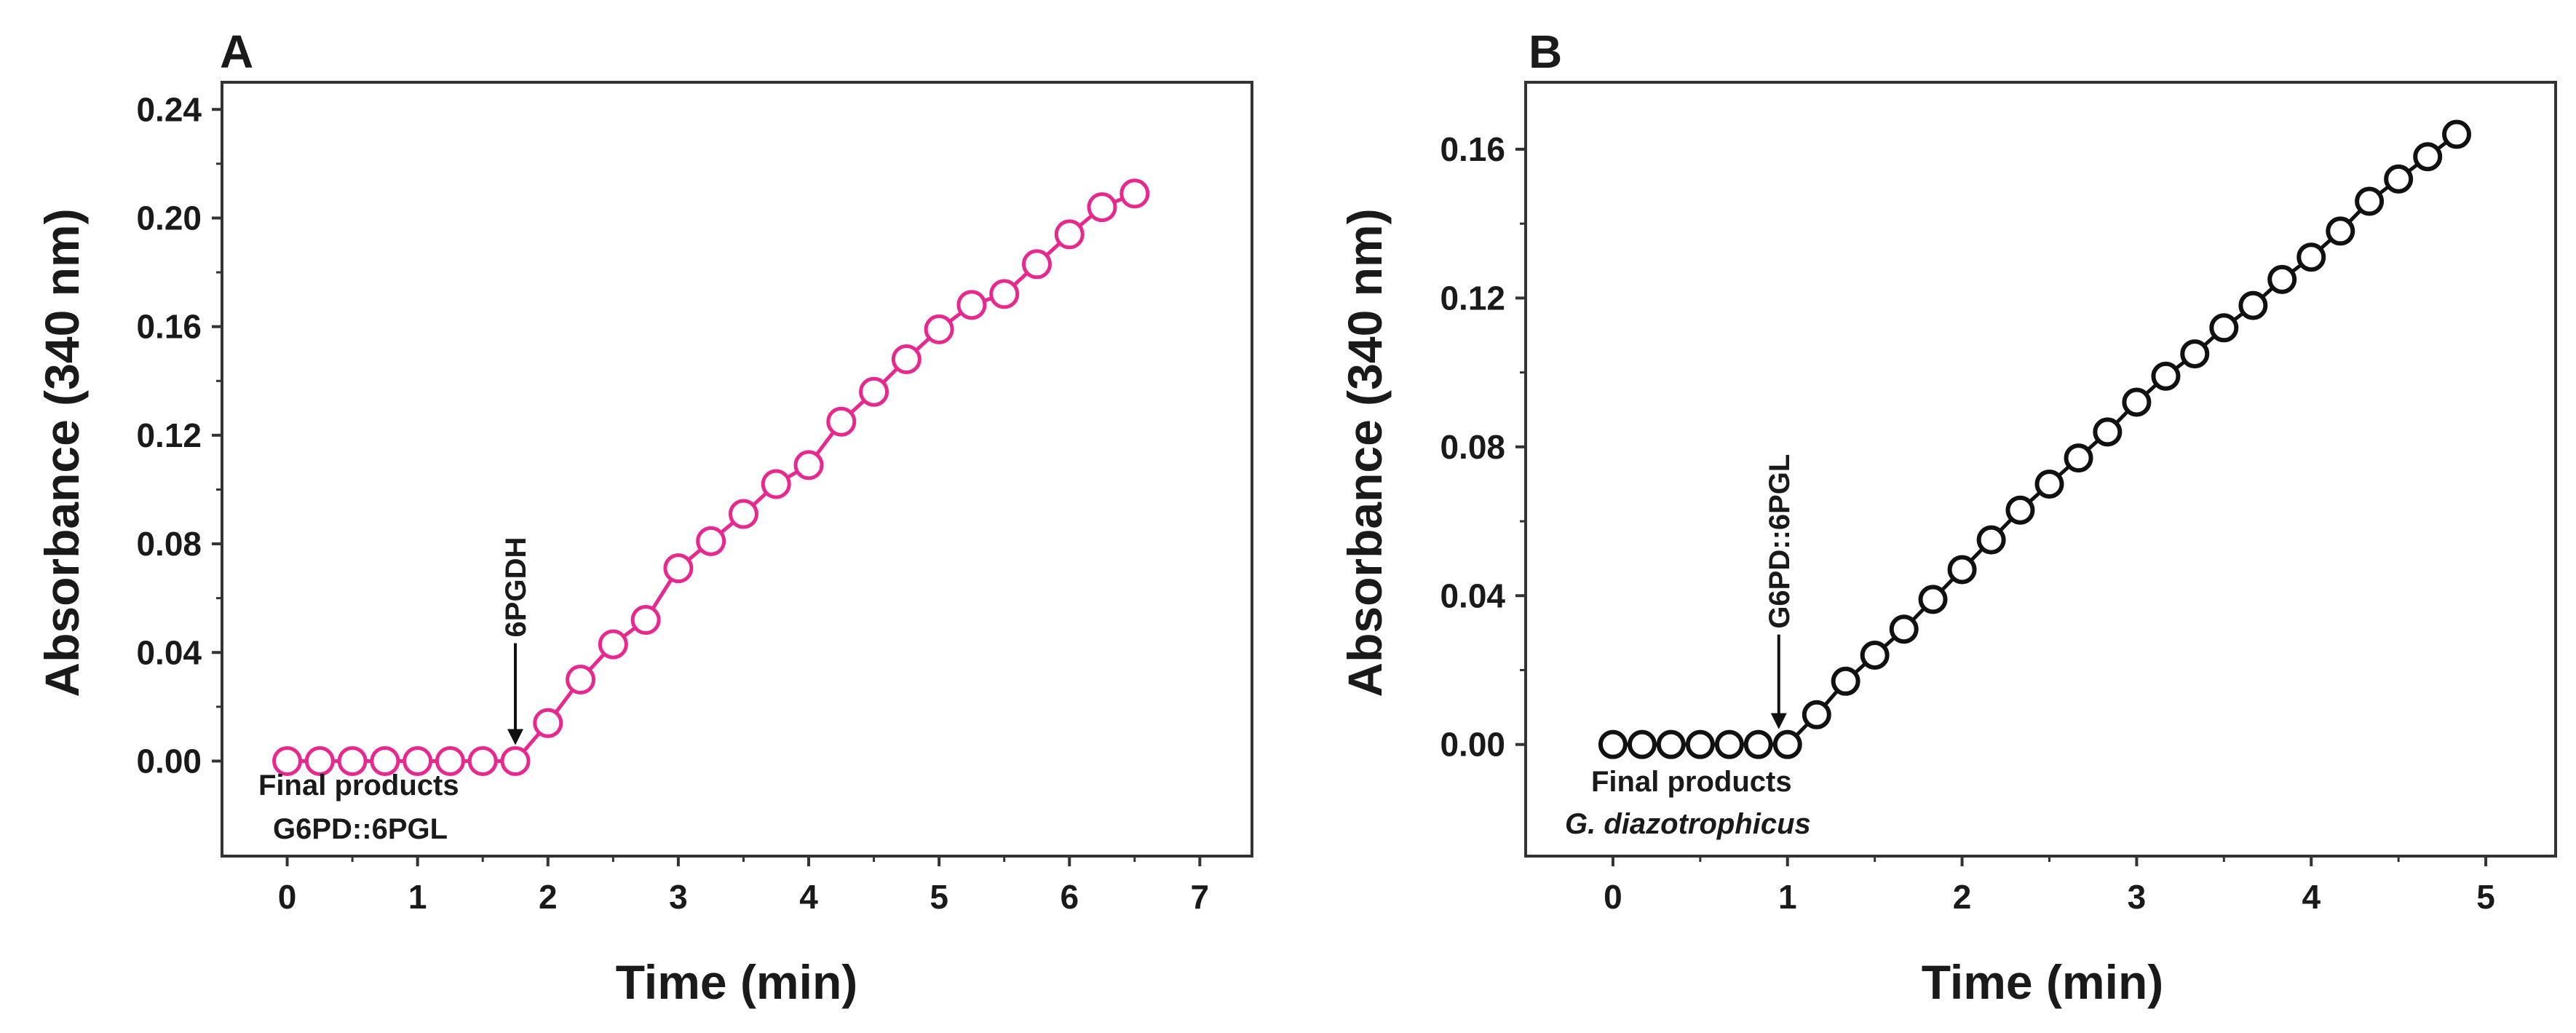  What do you see at coordinates (516, 641) in the screenshot?
I see `arrow-annotation-a: 6PGDH` at bounding box center [516, 641].